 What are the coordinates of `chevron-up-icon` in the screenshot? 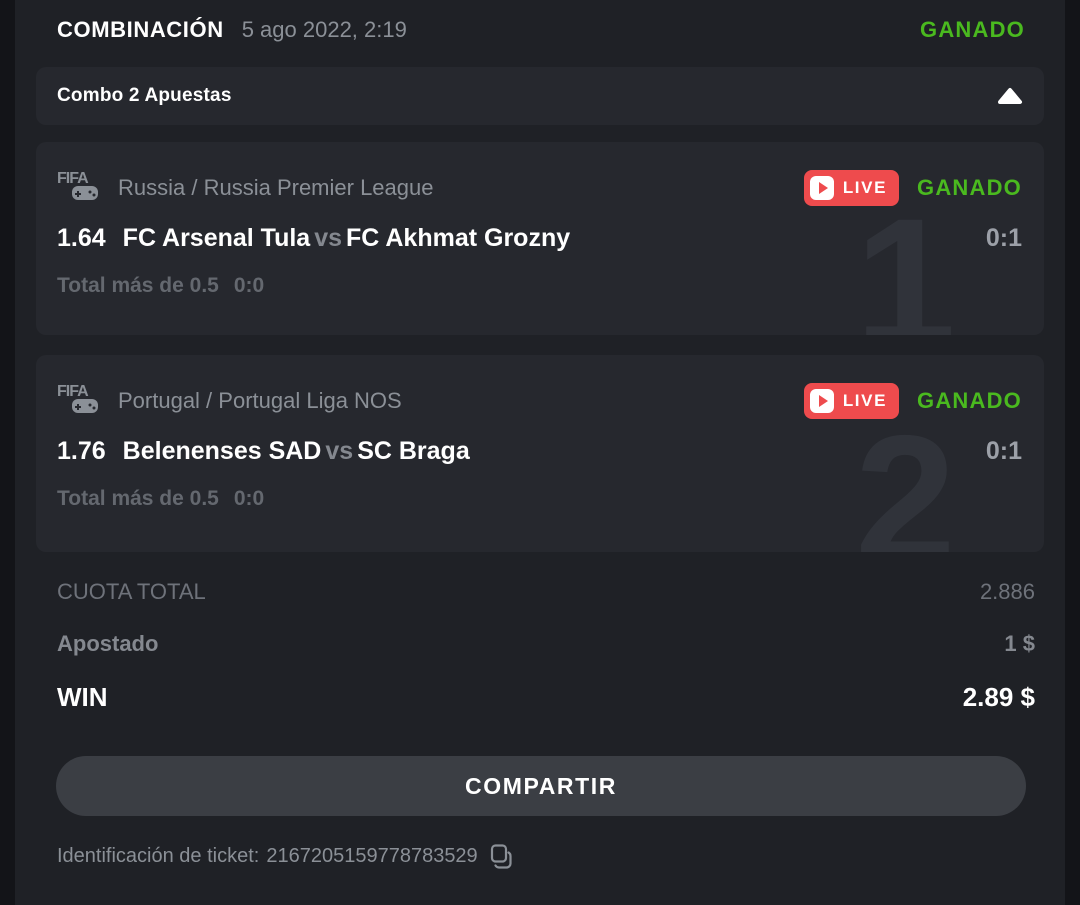 It's located at (1010, 96).